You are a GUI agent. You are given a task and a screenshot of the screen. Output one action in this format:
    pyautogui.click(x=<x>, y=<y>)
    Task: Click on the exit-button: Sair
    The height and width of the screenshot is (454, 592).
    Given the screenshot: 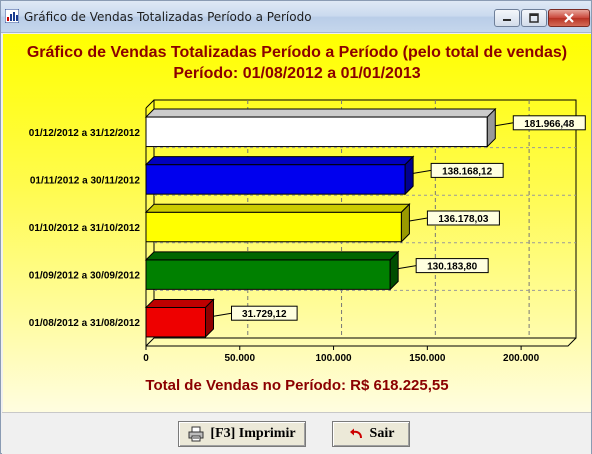 What is the action you would take?
    pyautogui.click(x=371, y=434)
    